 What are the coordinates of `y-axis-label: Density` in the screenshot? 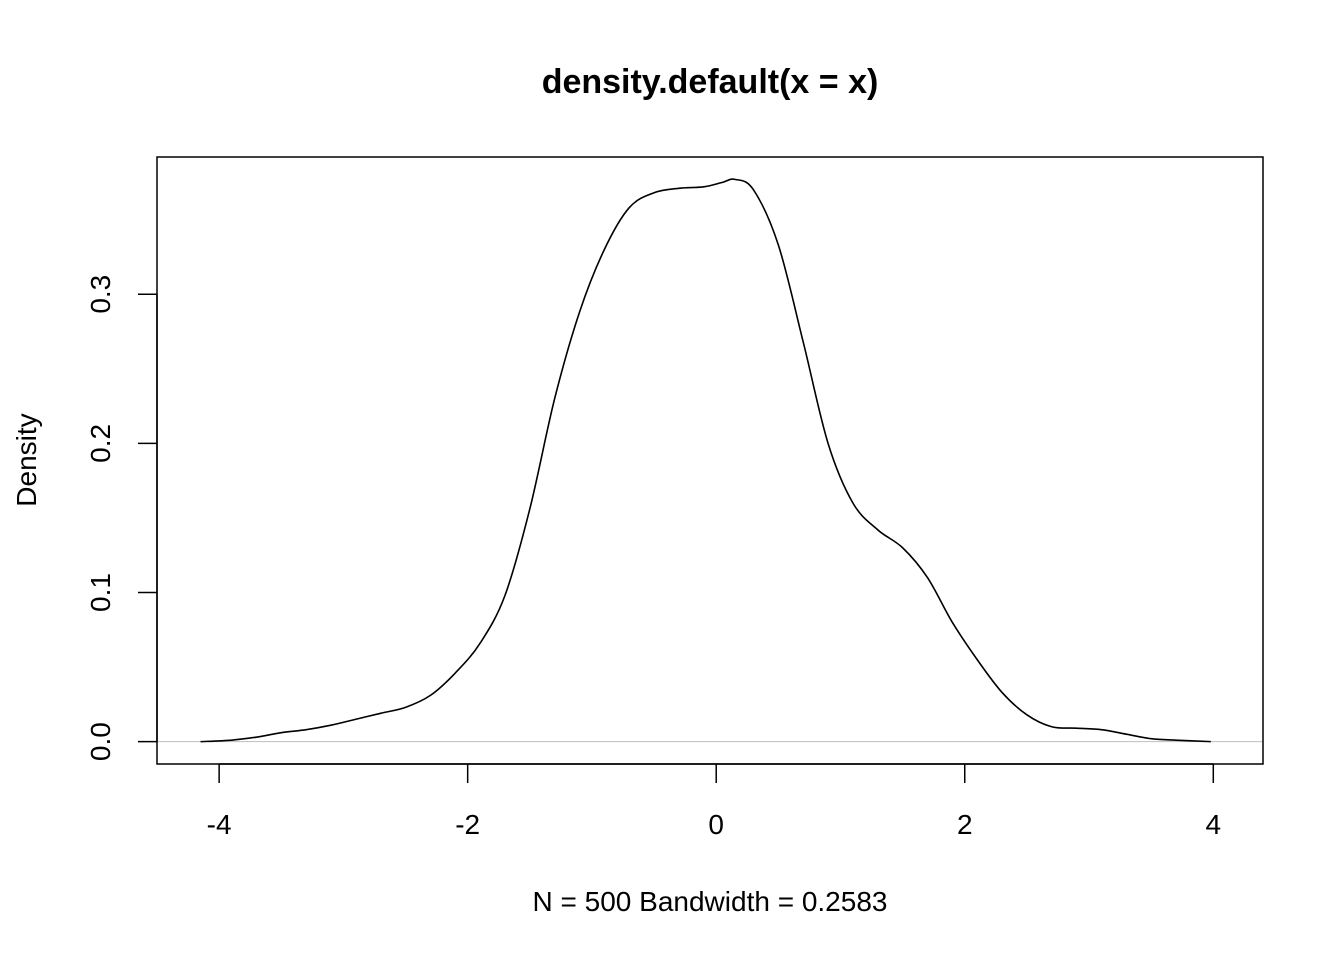 It's located at (26, 459).